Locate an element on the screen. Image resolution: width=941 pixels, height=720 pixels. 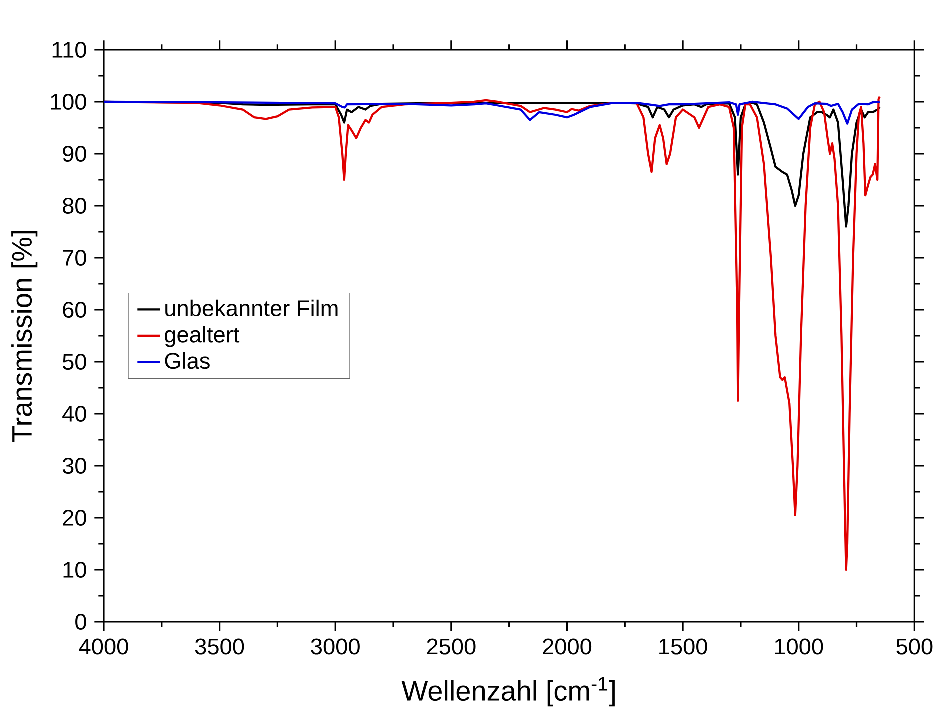
x-tick-label: 4000 is located at coordinates (103, 646).